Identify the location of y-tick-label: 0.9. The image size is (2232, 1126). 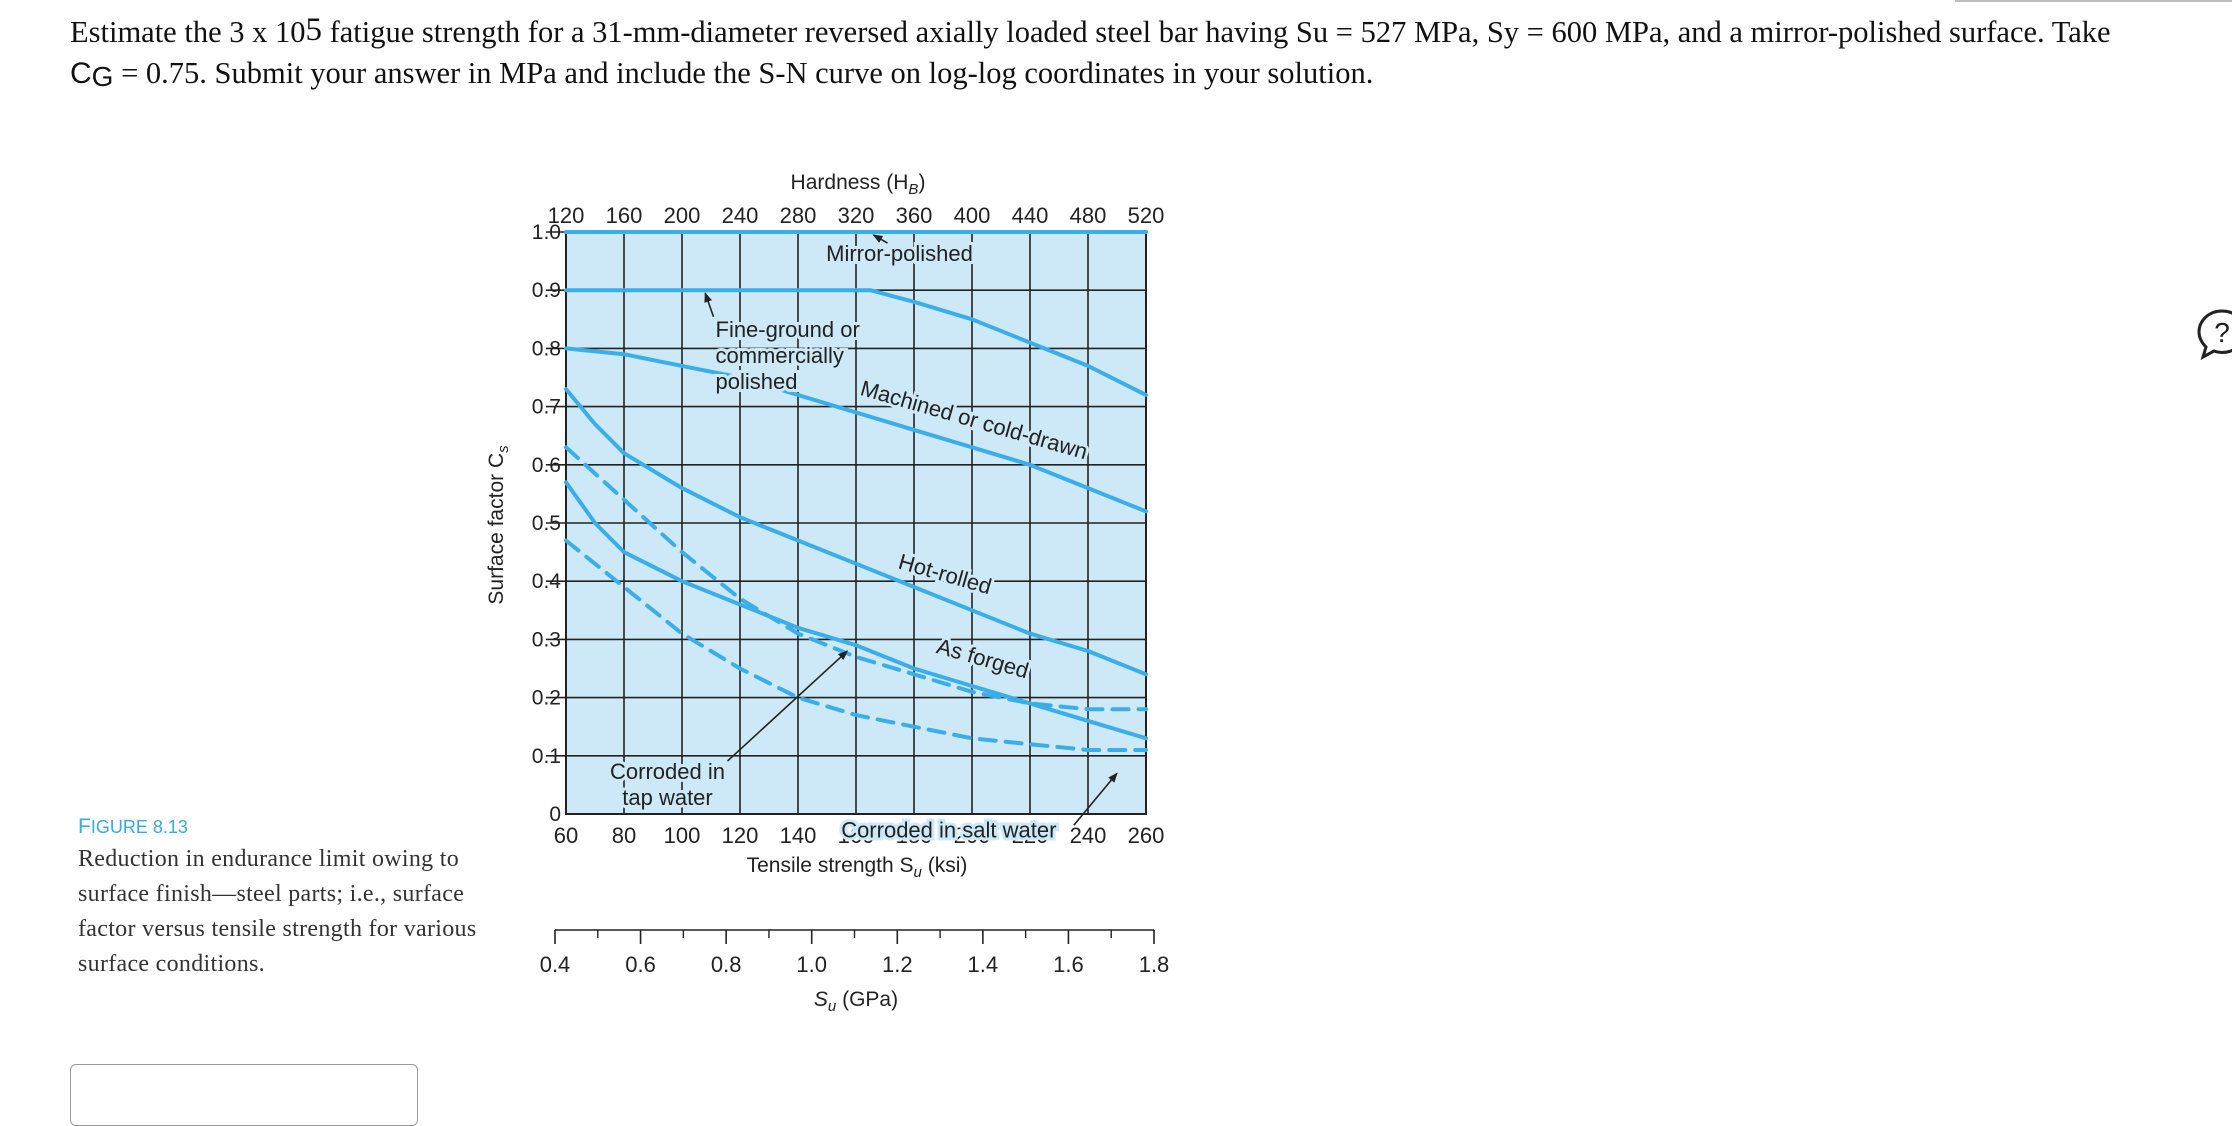
(546, 290).